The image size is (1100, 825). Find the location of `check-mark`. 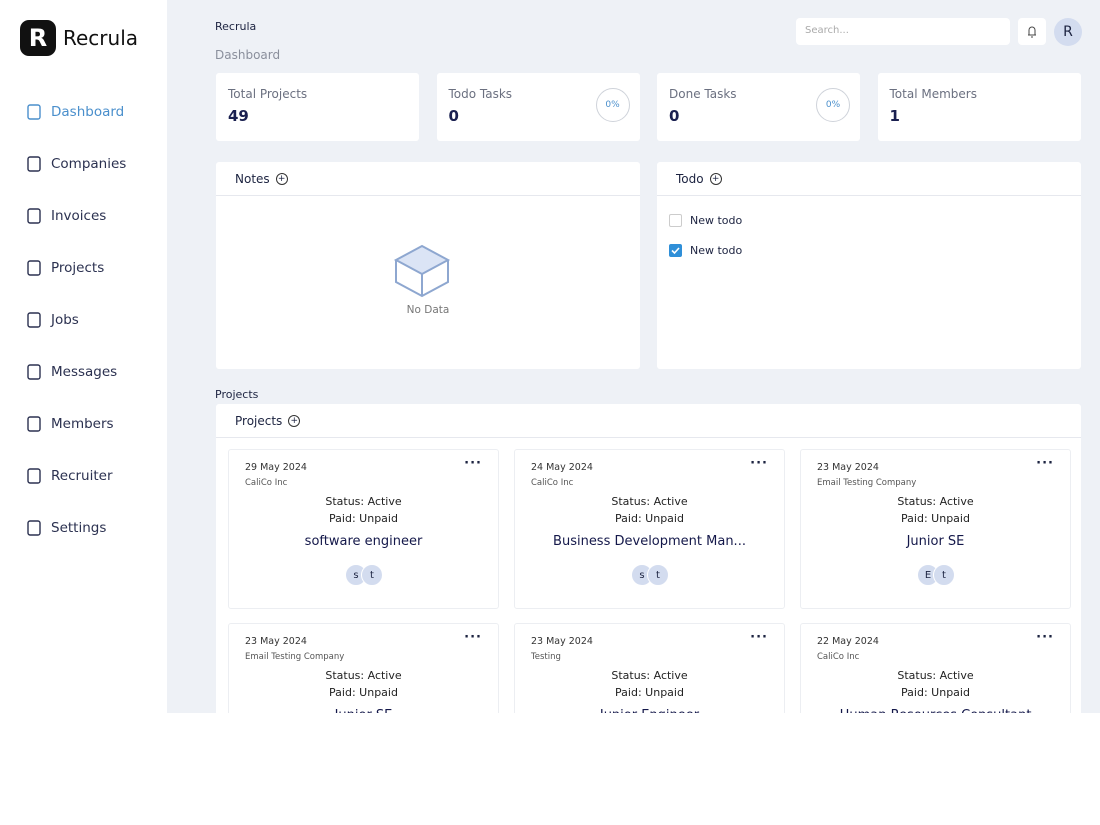

check-mark is located at coordinates (675, 251).